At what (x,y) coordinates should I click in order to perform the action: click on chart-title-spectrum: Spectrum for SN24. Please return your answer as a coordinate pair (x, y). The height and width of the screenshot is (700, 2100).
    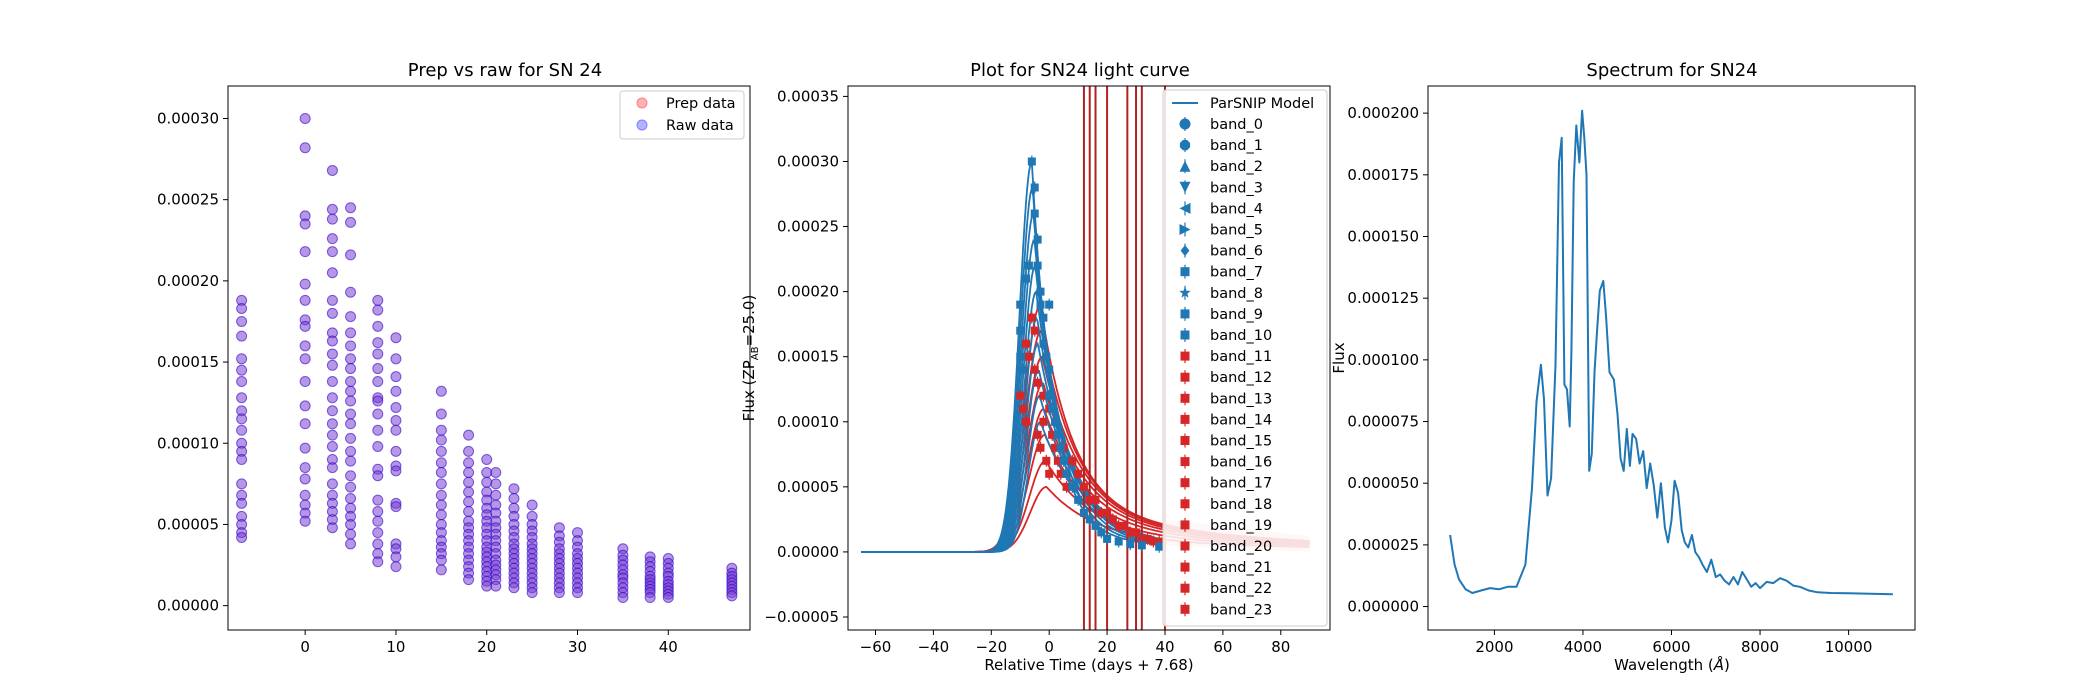
    Looking at the image, I should click on (1671, 70).